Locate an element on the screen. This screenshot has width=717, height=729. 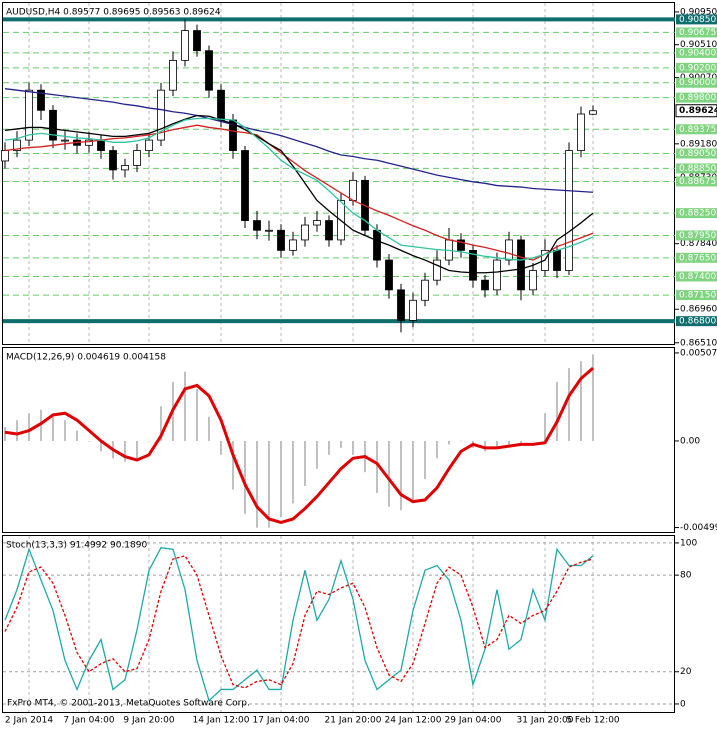
y-tick-label: 20 is located at coordinates (686, 672).